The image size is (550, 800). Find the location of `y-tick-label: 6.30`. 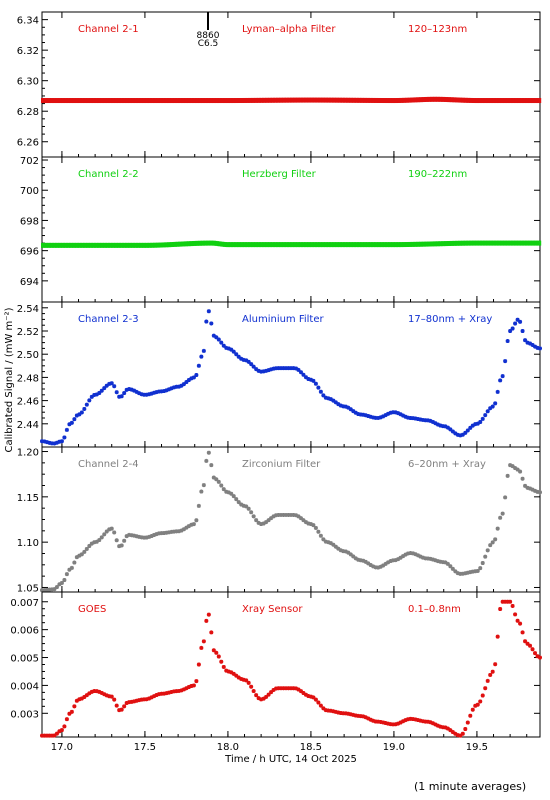

y-tick-label: 6.30 is located at coordinates (28, 82).